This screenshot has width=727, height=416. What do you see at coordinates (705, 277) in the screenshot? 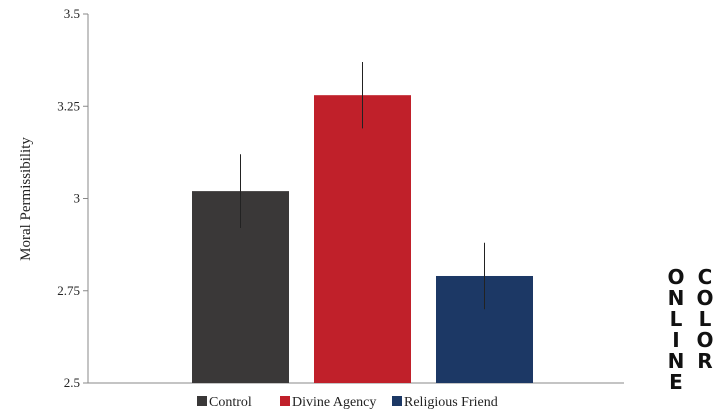
I see `side-letter: C` at bounding box center [705, 277].